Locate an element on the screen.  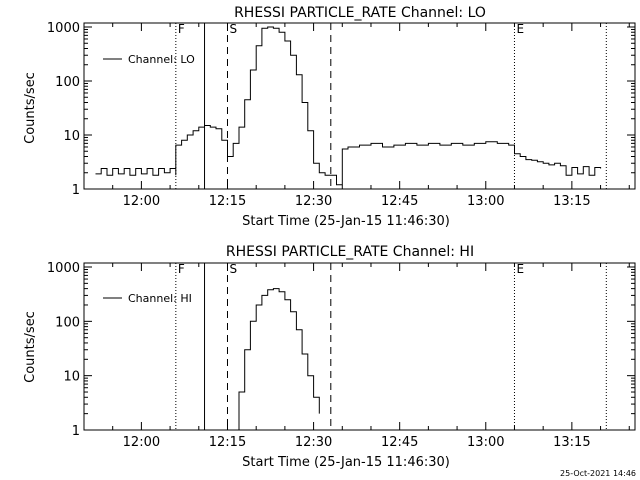
hi-data-layer is located at coordinates (276, 359).